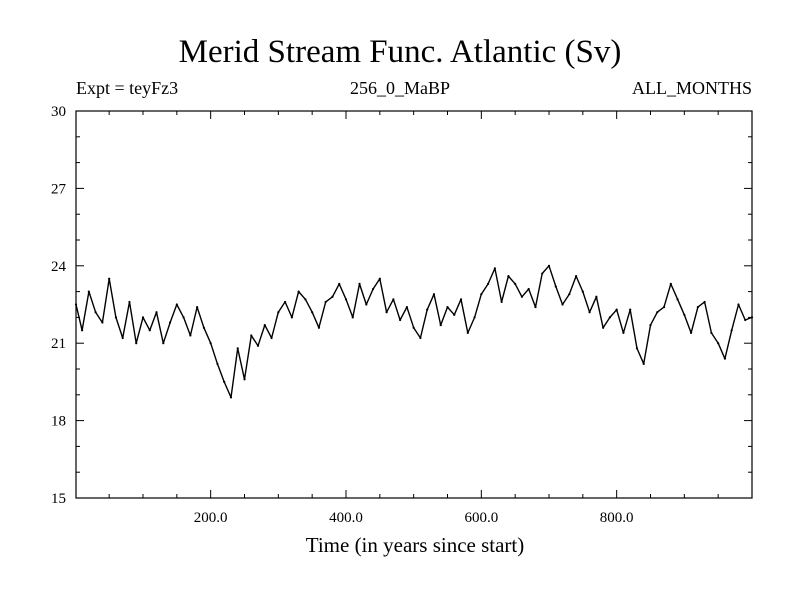  I want to click on experiment-label: Expt = teyFz3, so click(127, 88).